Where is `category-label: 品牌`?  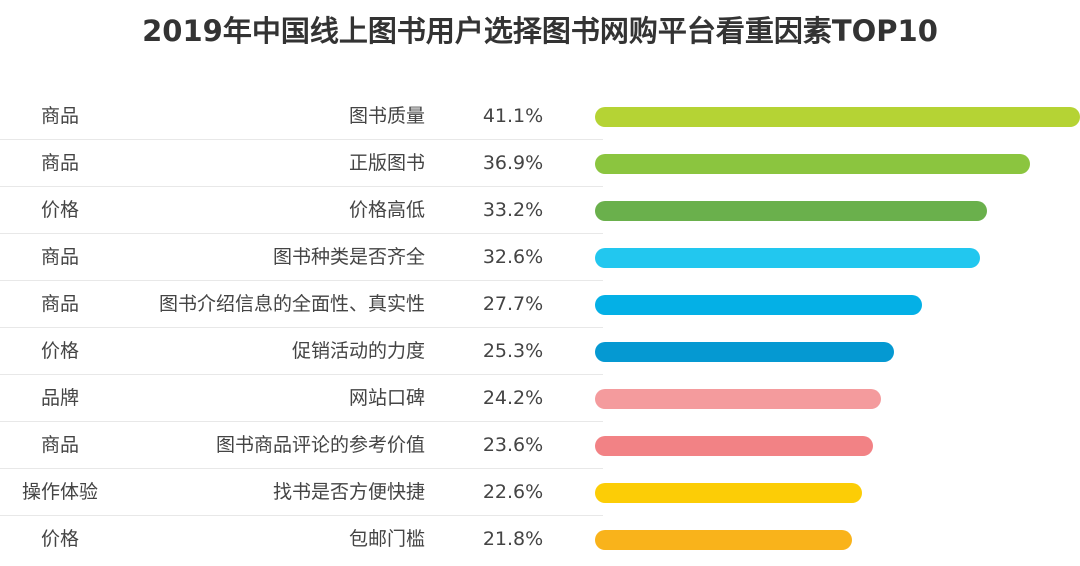
category-label: 品牌 is located at coordinates (59, 398).